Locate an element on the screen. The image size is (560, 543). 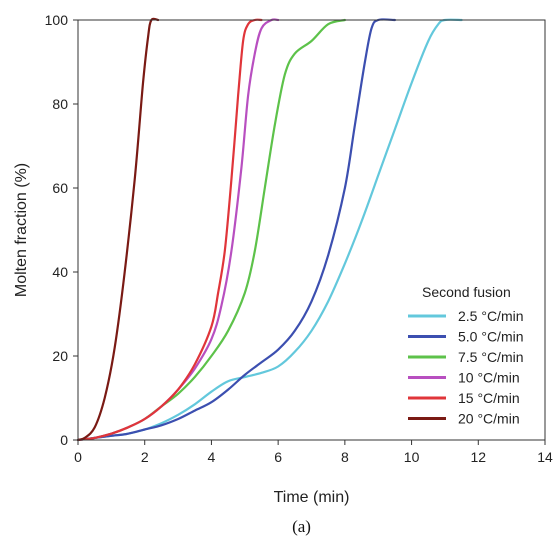
x-axis-title: Time (min) is located at coordinates (312, 497).